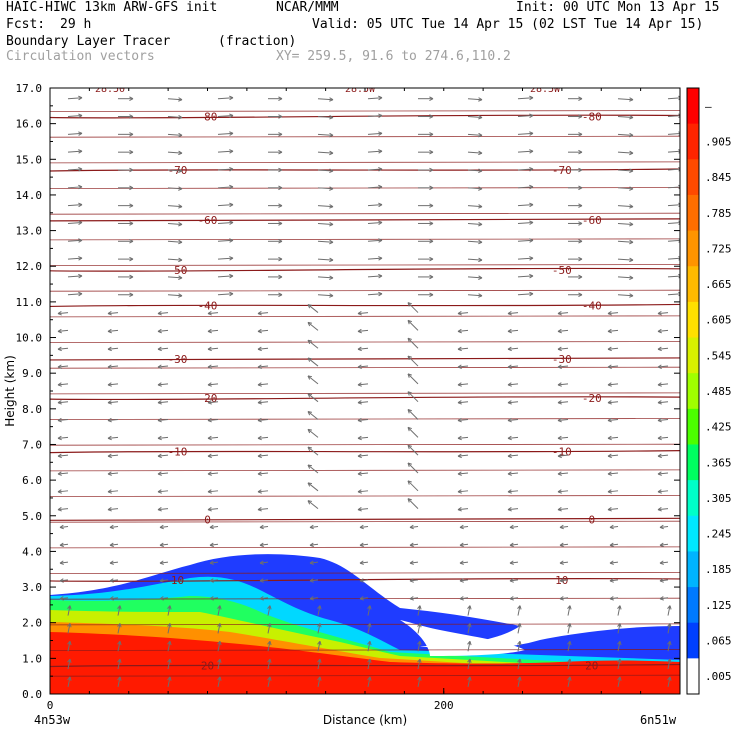  Describe the element at coordinates (257, 41) in the screenshot. I see `field-units: (fraction)` at that location.